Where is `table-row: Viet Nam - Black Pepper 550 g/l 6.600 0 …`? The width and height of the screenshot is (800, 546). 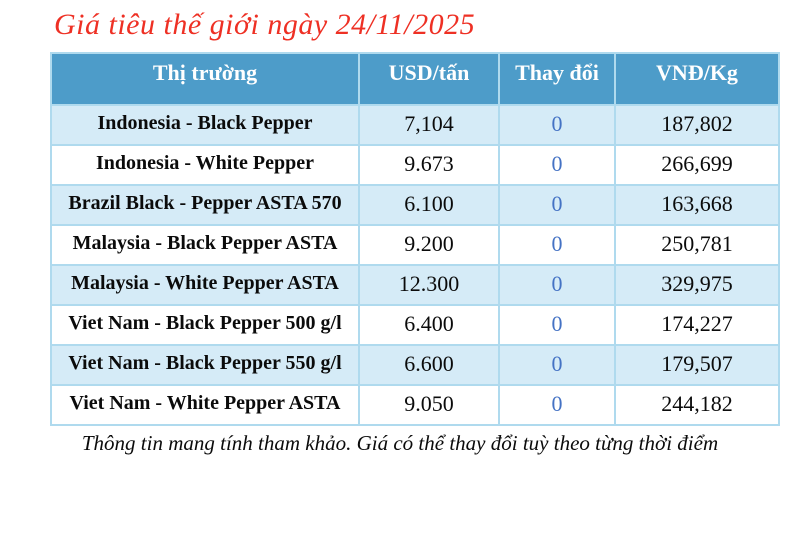 table-row: Viet Nam - Black Pepper 550 g/l 6.600 0 … is located at coordinates (415, 365).